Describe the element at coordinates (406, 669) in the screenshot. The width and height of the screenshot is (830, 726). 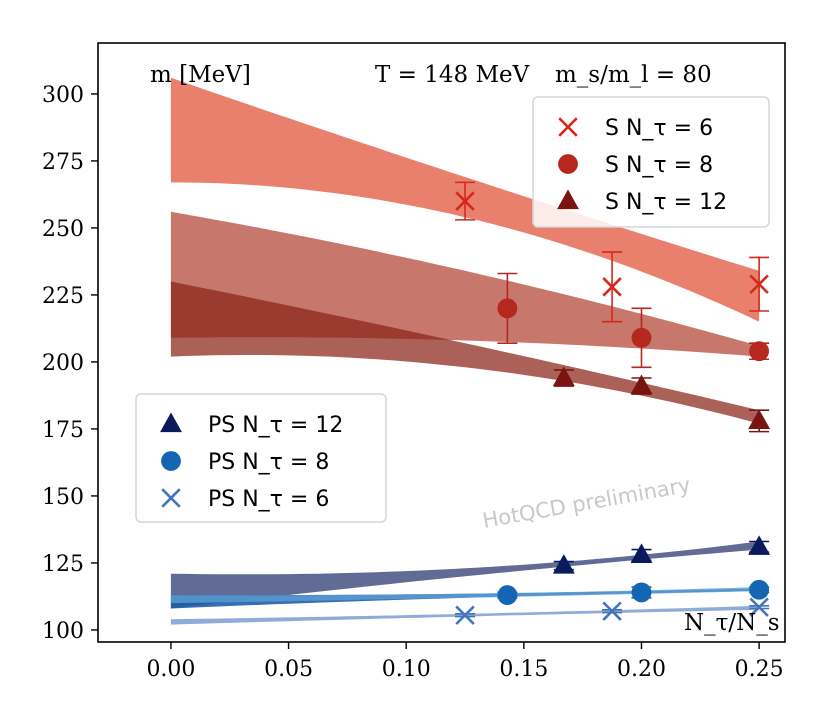
I see `x-tick-label-2: 0.10` at that location.